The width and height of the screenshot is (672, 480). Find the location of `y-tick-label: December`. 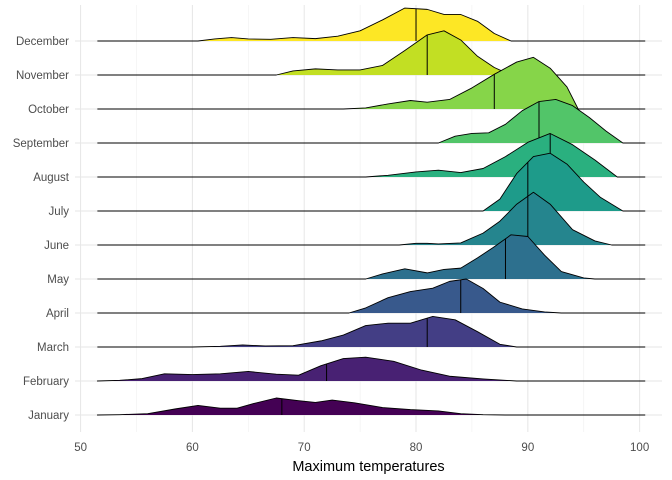

y-tick-label: December is located at coordinates (42, 42).